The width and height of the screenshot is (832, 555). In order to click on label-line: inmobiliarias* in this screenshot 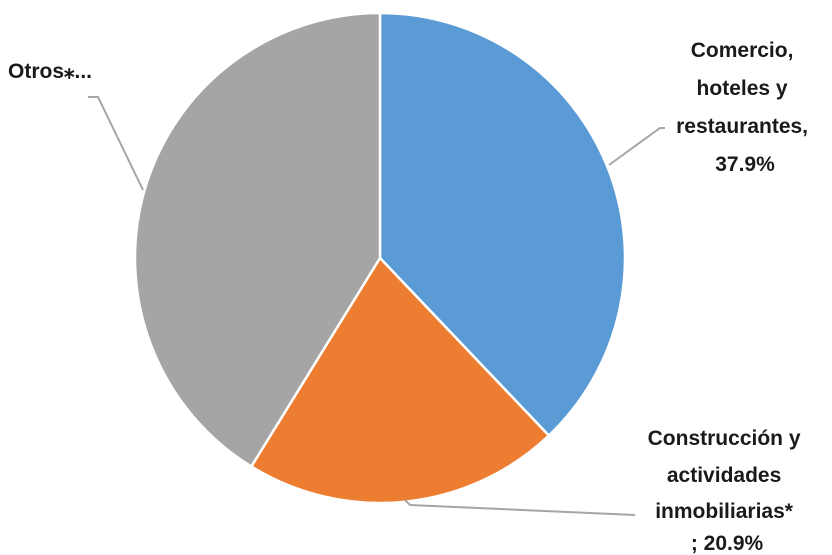, I will do `click(724, 511)`.